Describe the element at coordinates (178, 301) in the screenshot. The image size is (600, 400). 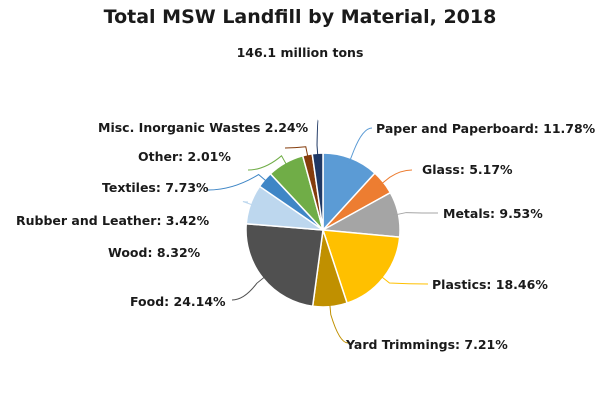
I see `label-food: Food: 24.14%` at that location.